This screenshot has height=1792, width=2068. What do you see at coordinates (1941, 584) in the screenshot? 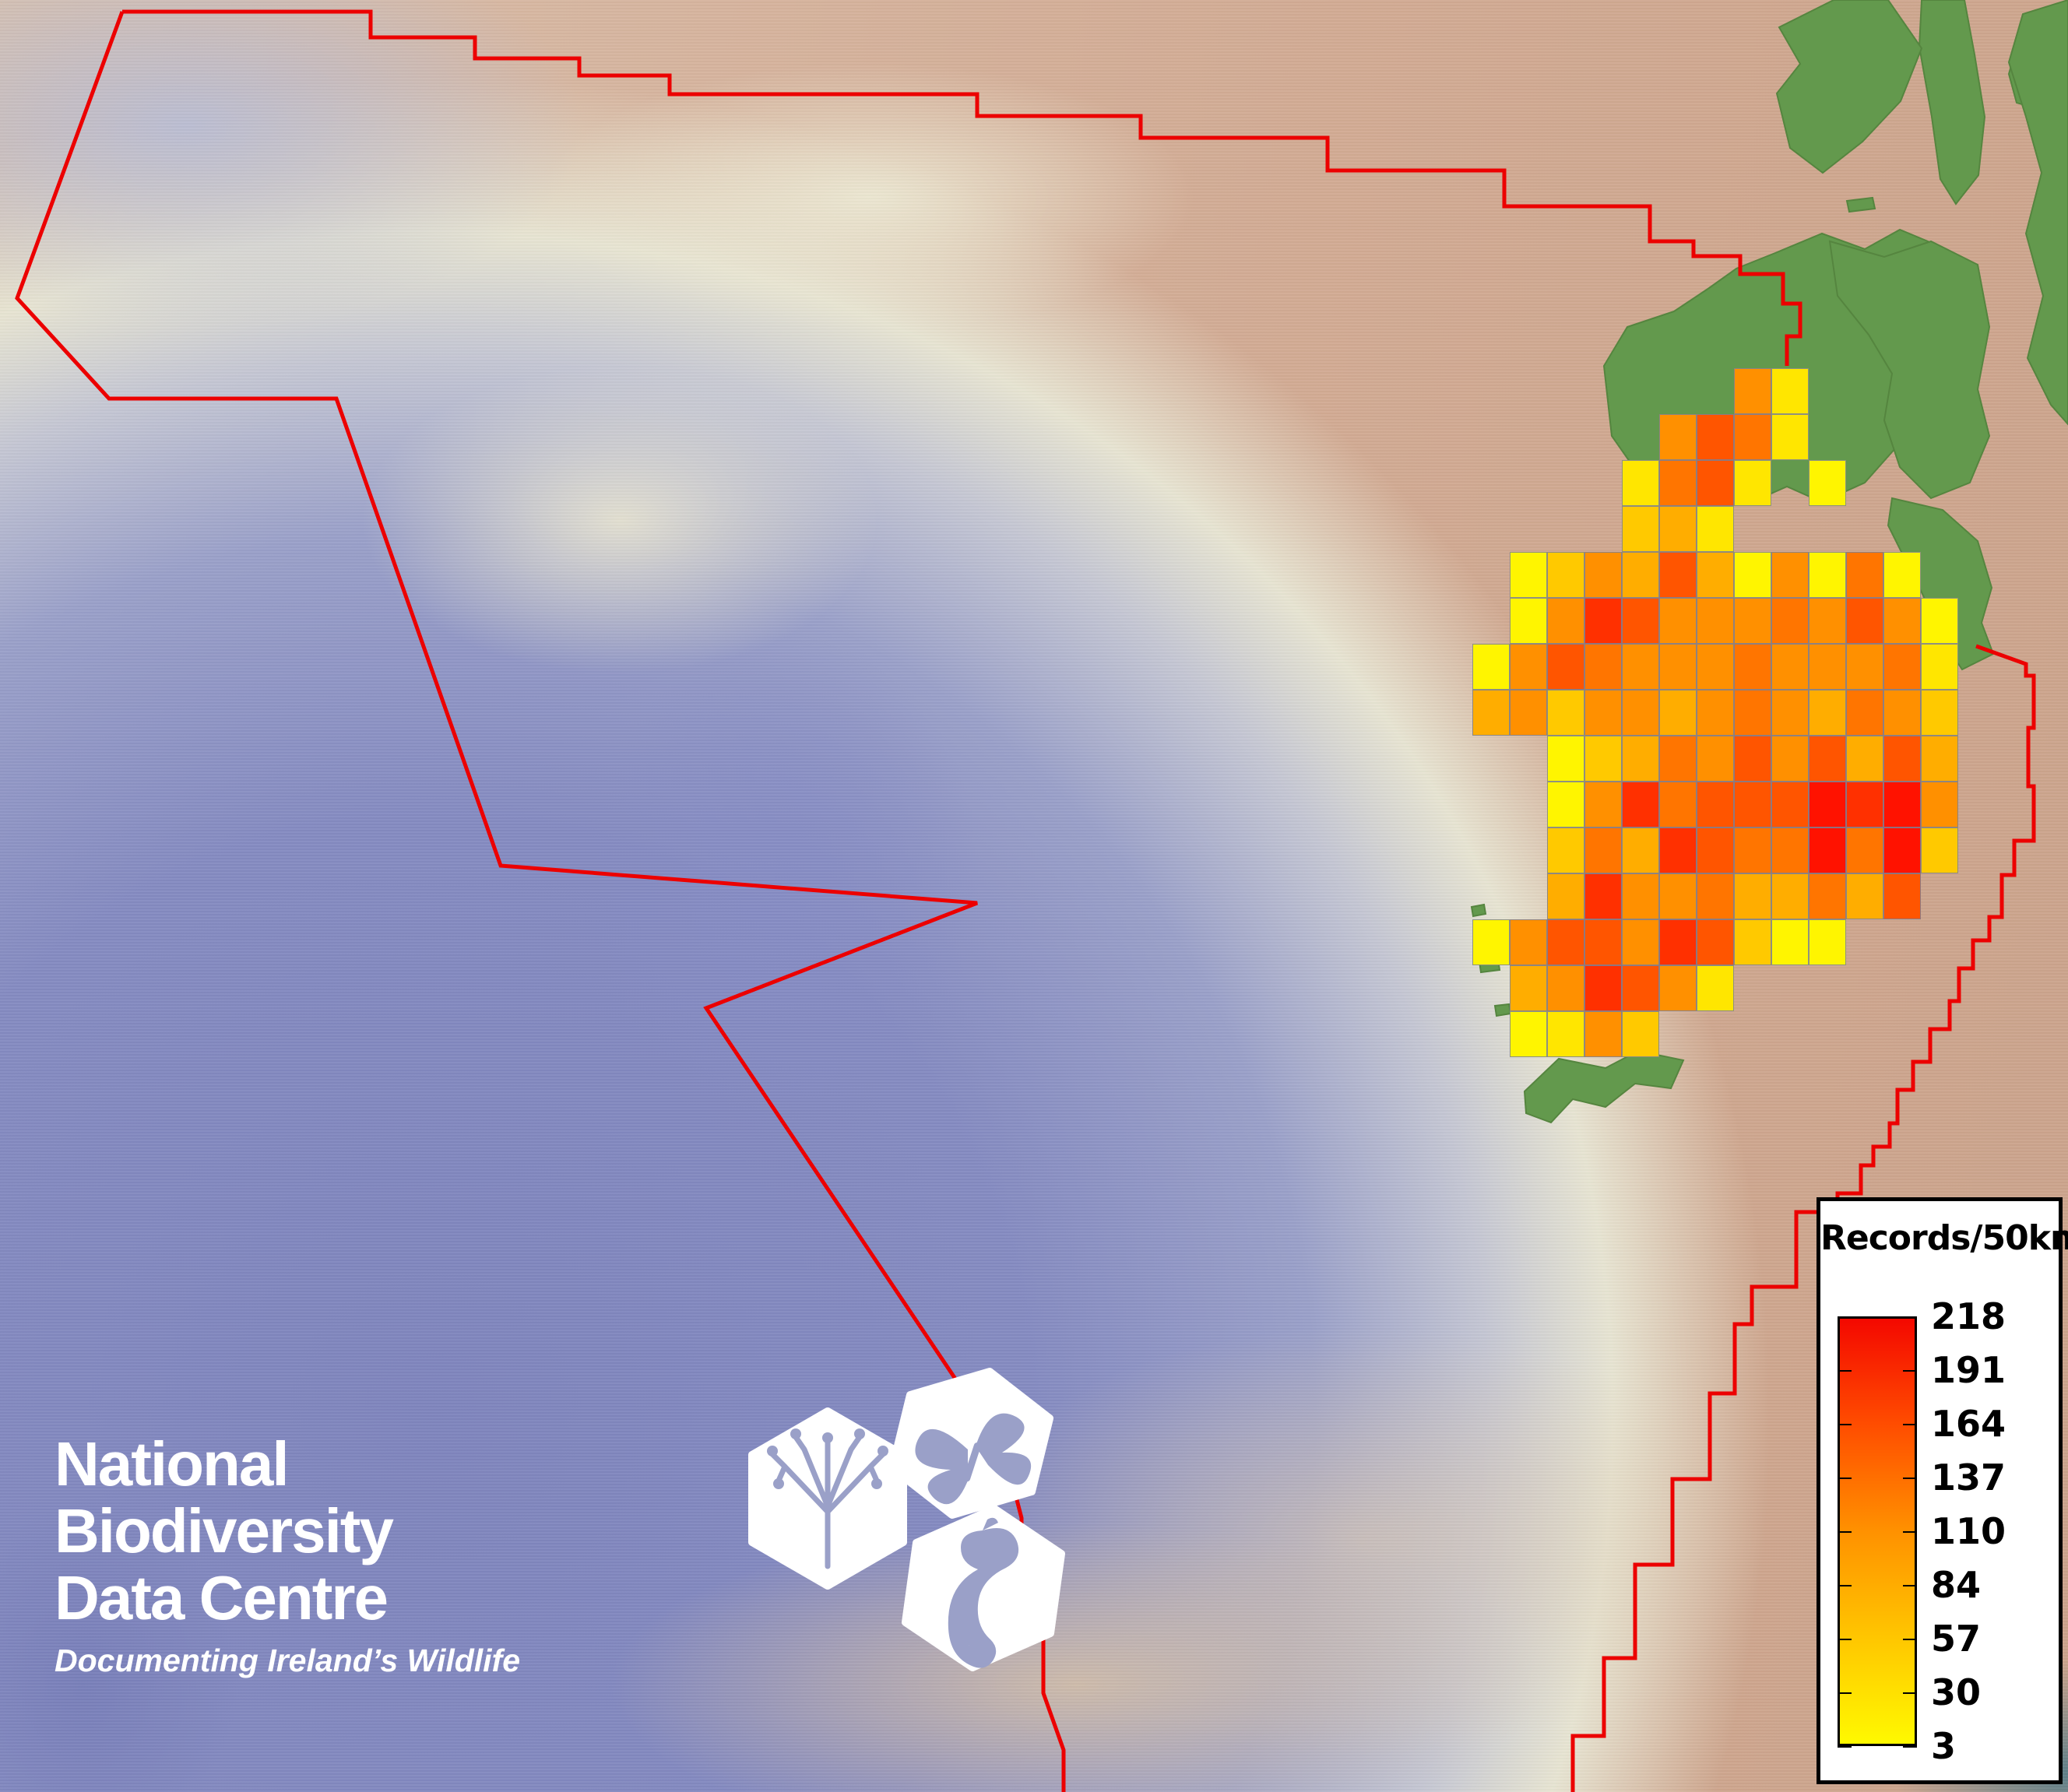
I see `land-down-coast` at bounding box center [1941, 584].